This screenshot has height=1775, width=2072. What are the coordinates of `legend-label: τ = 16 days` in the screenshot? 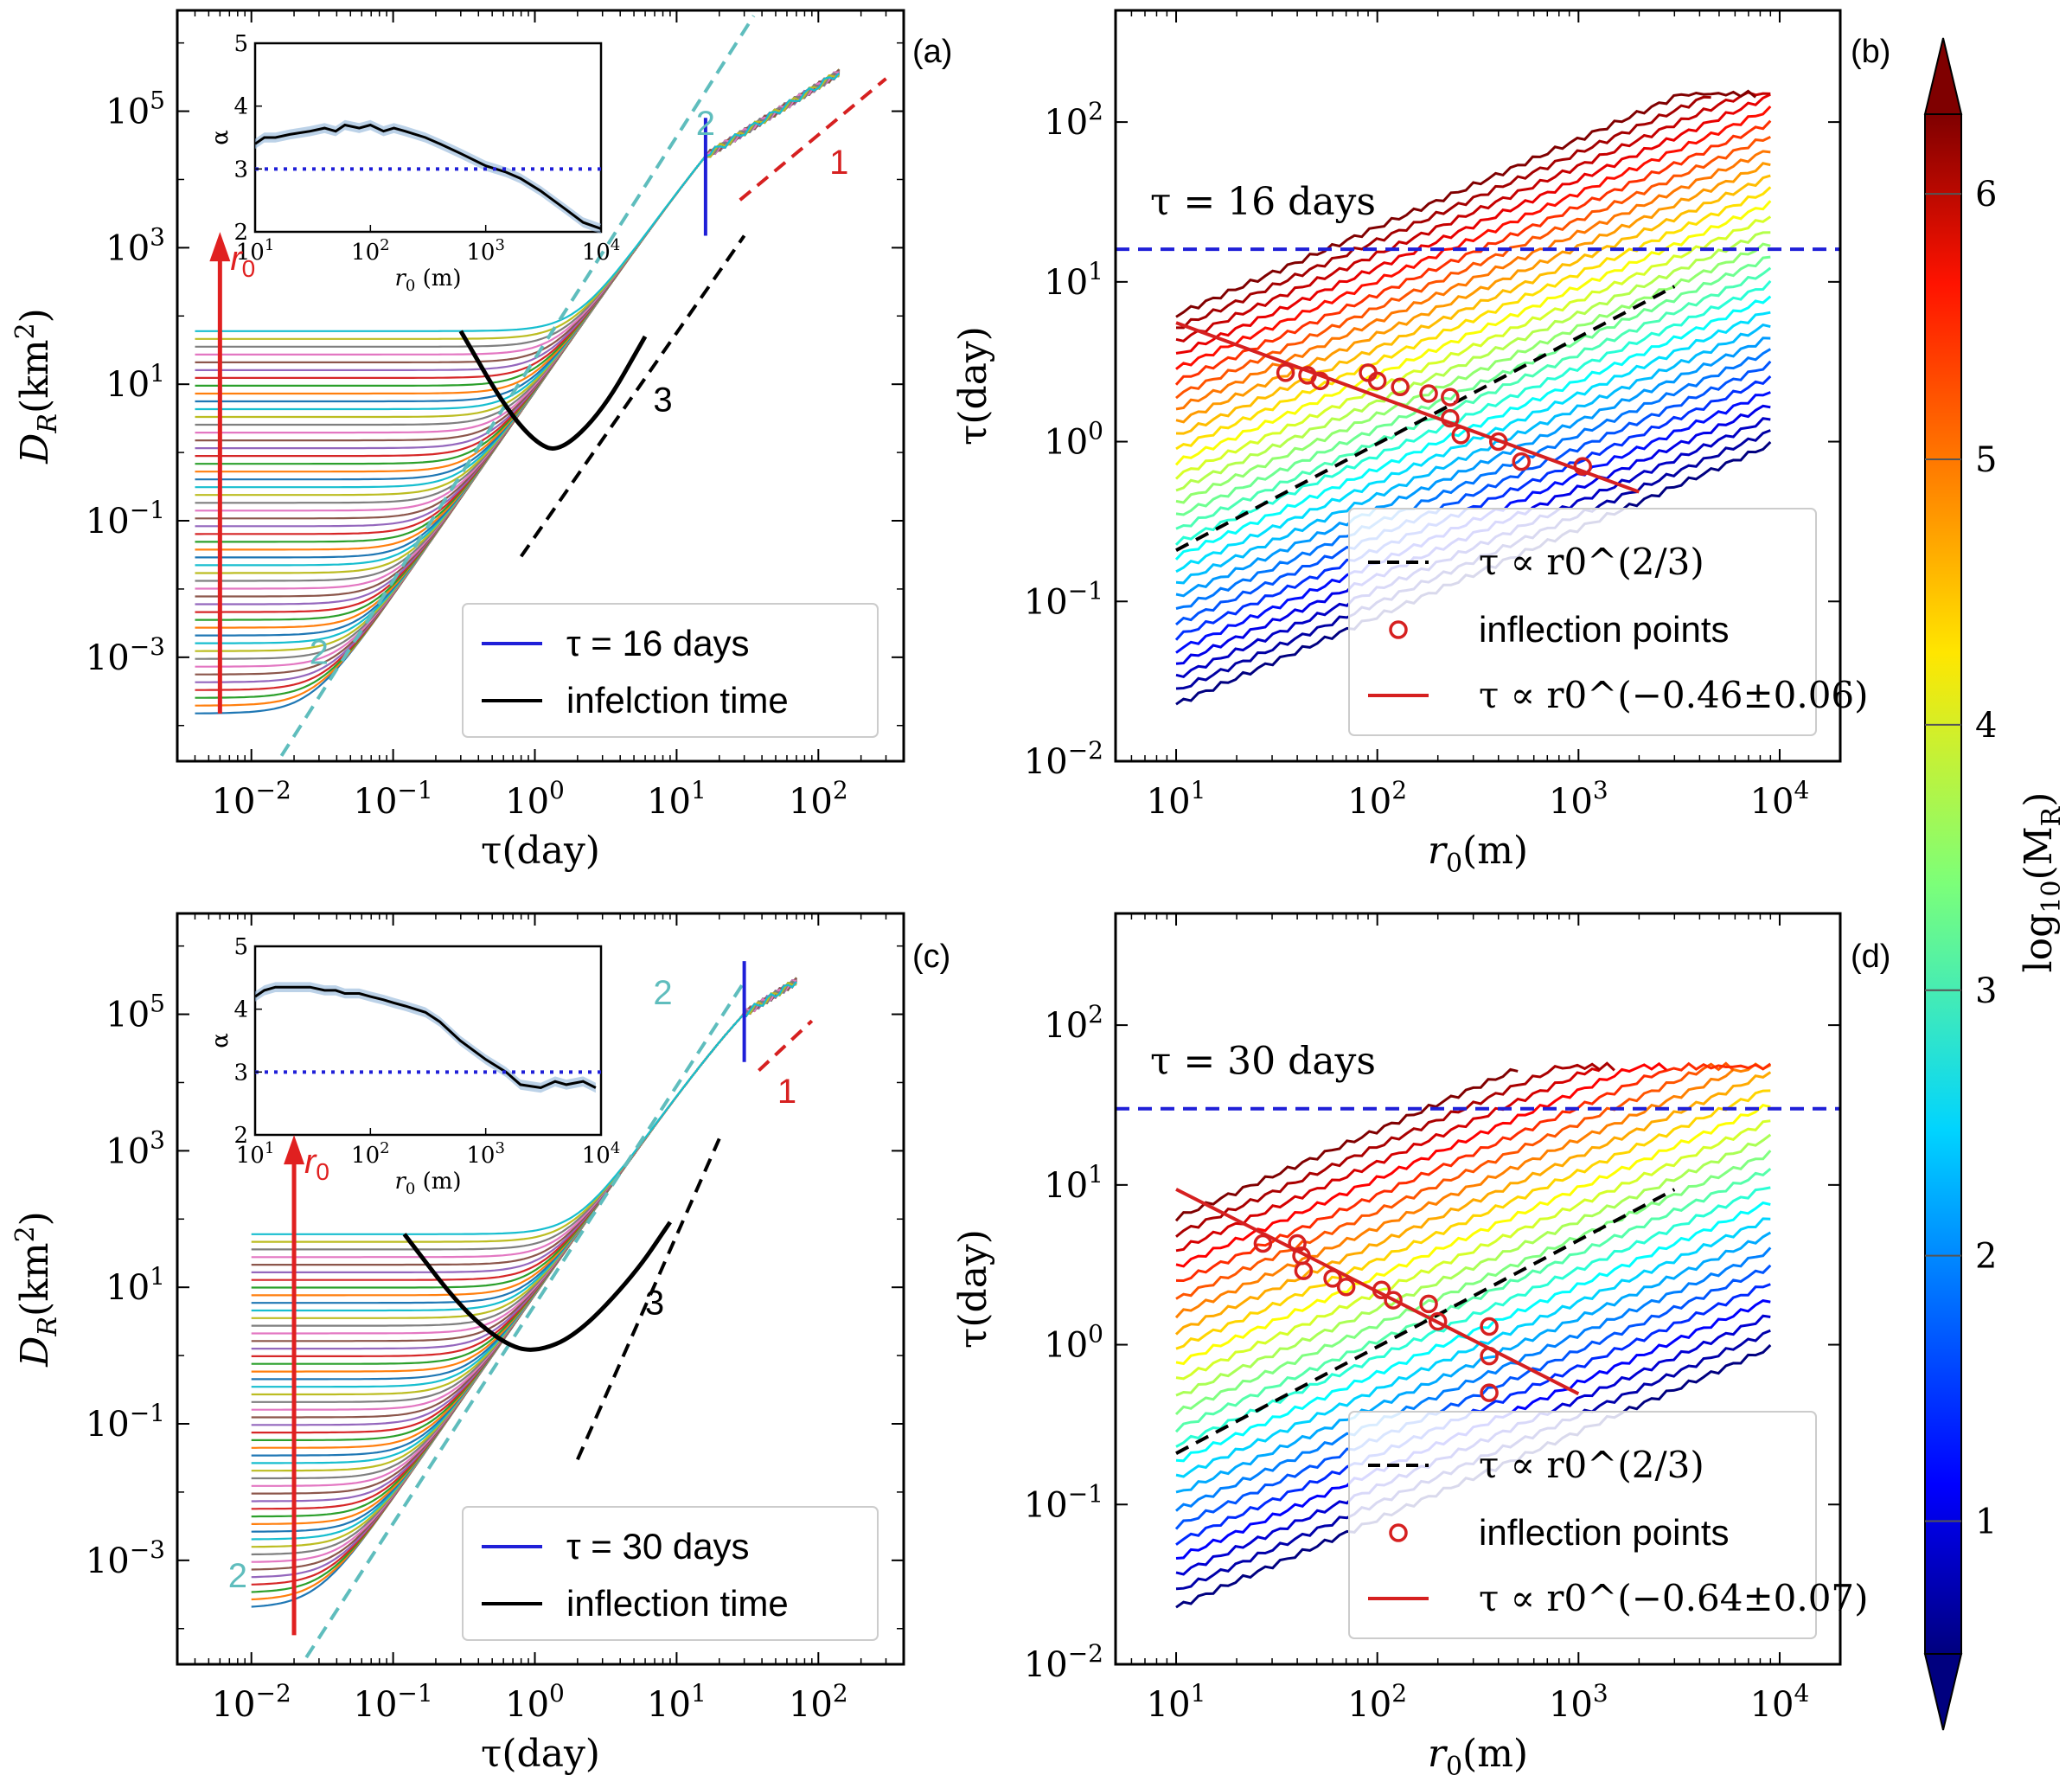 It's located at (658, 643).